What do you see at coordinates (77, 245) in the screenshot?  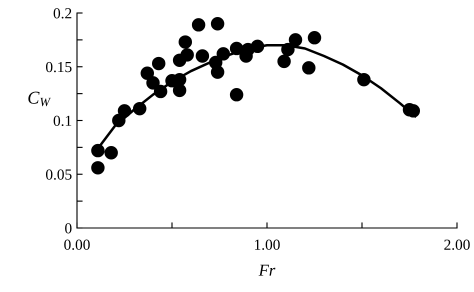 I see `x-tick-label: 0.00` at bounding box center [77, 245].